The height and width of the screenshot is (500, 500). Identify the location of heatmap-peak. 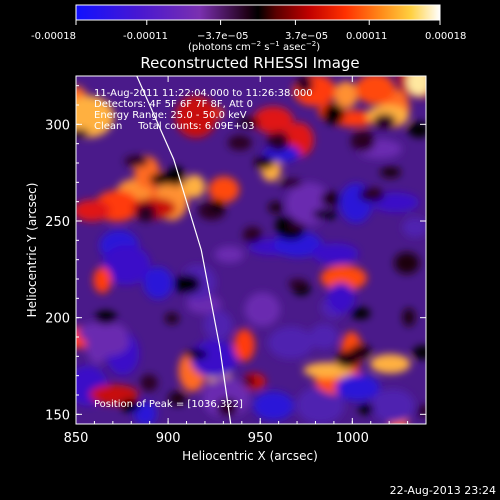
(416, 86).